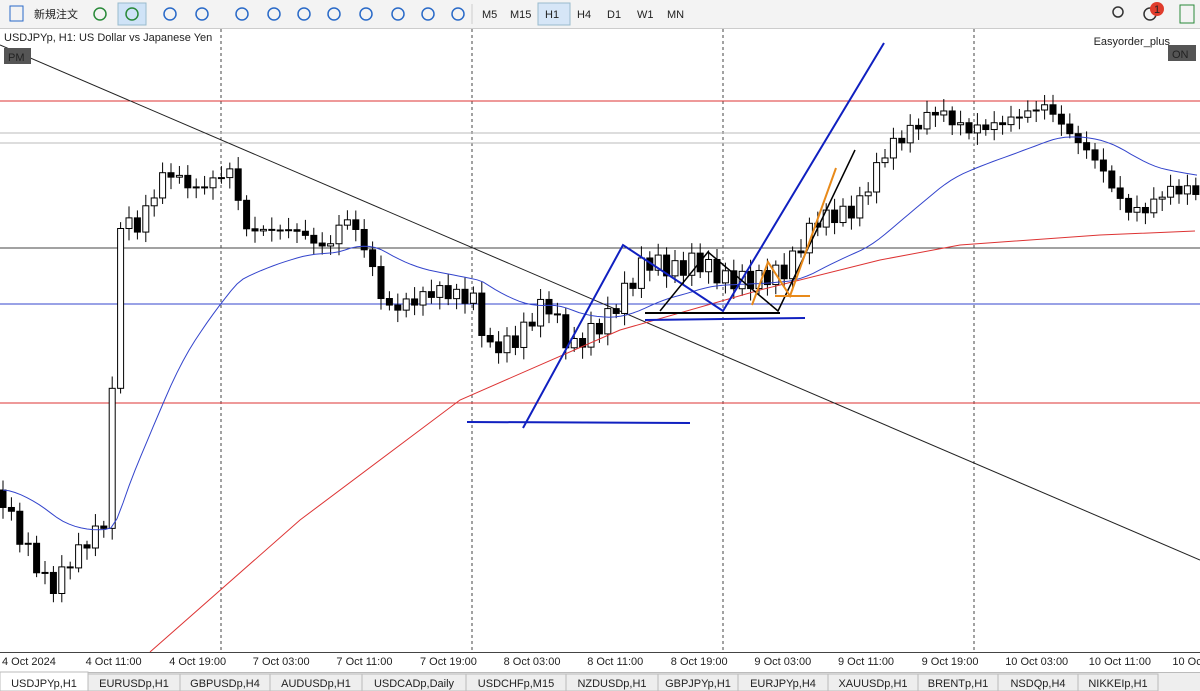 The height and width of the screenshot is (691, 1200). What do you see at coordinates (516, 684) in the screenshot?
I see `tab-label: USDCHFp,M15` at bounding box center [516, 684].